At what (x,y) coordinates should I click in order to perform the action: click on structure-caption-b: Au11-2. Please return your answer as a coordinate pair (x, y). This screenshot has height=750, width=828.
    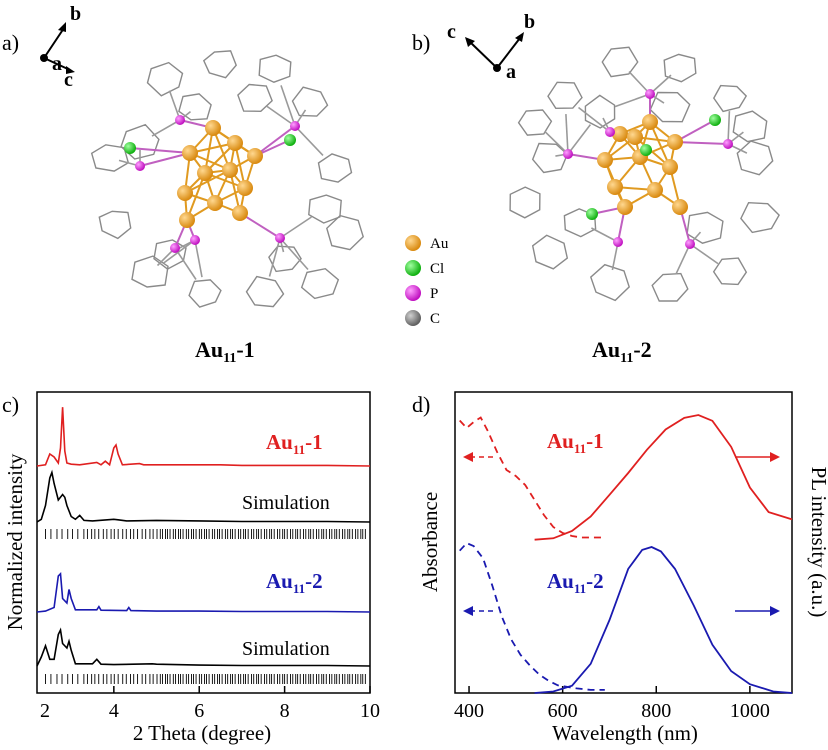
    Looking at the image, I should click on (622, 351).